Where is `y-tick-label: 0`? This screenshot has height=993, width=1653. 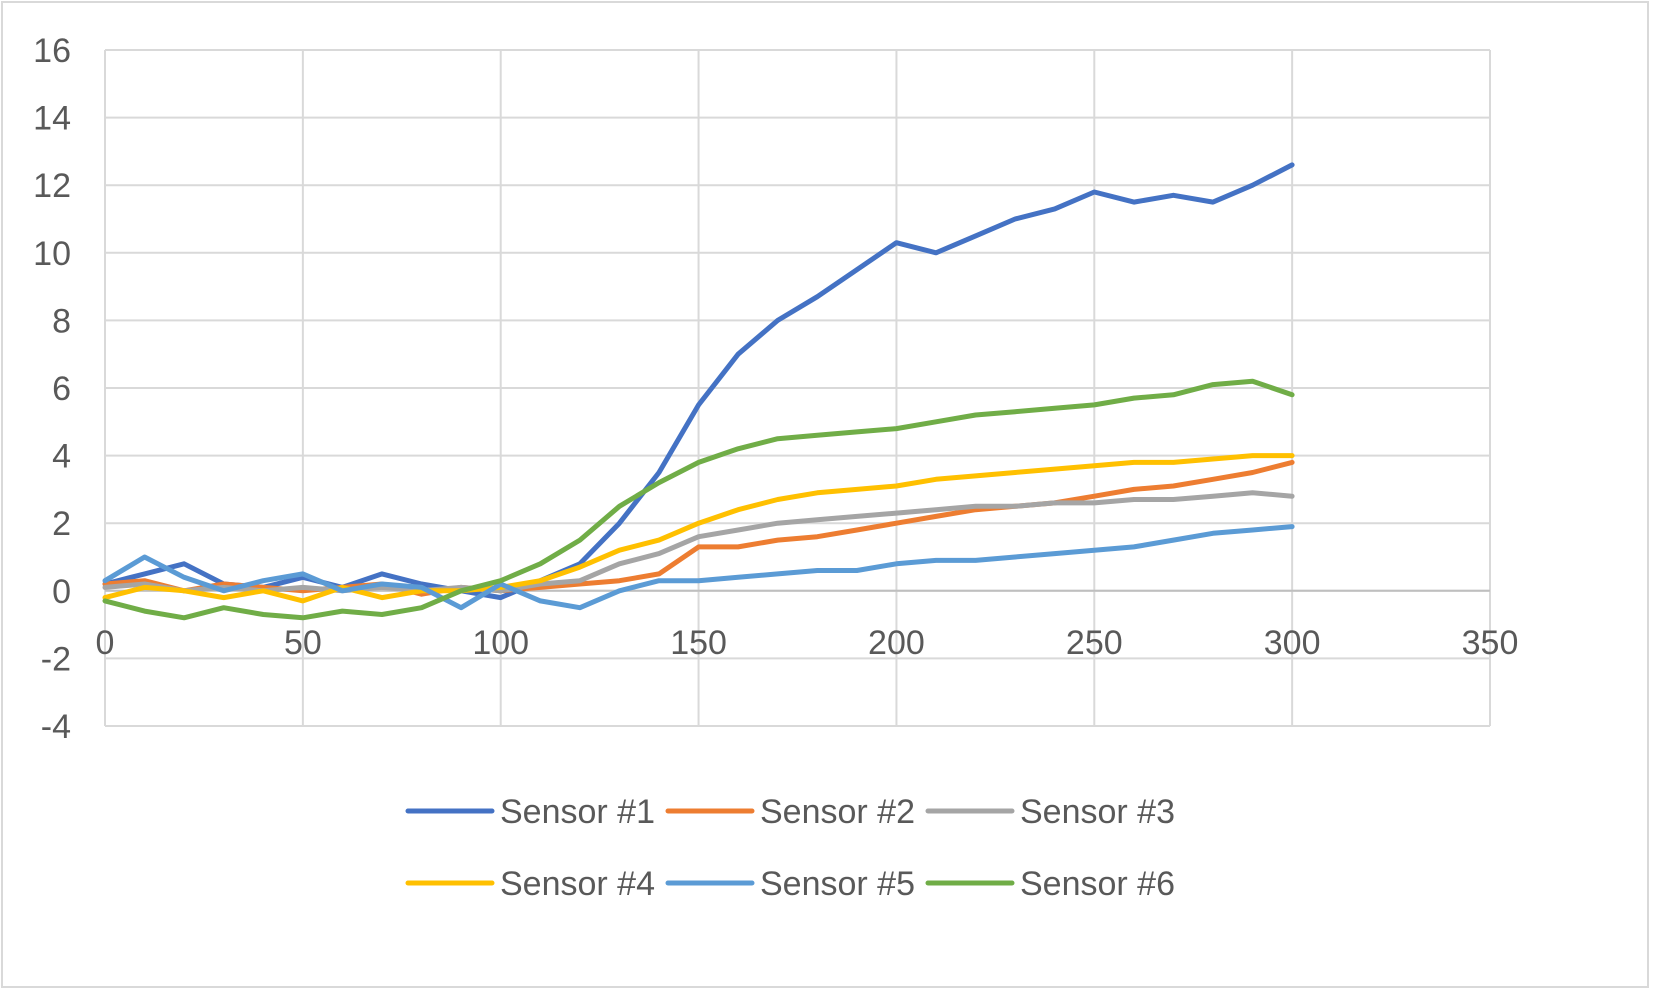 y-tick-label: 0 is located at coordinates (61, 592).